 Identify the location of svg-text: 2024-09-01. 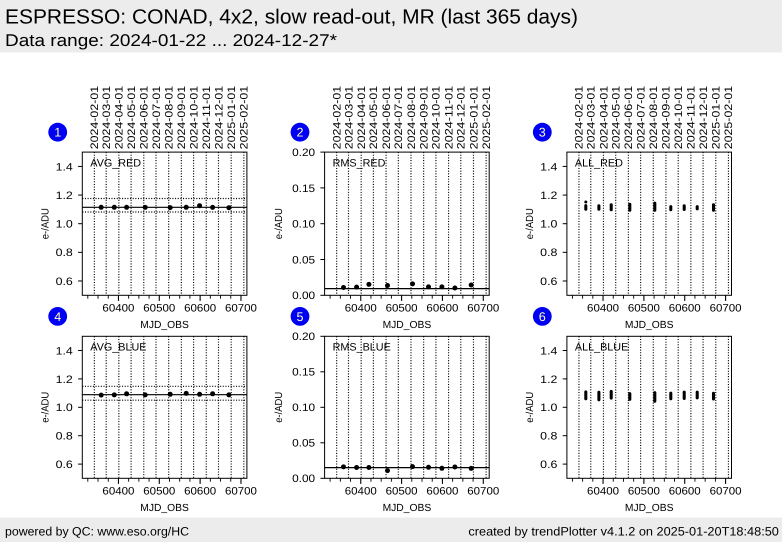
(667, 118).